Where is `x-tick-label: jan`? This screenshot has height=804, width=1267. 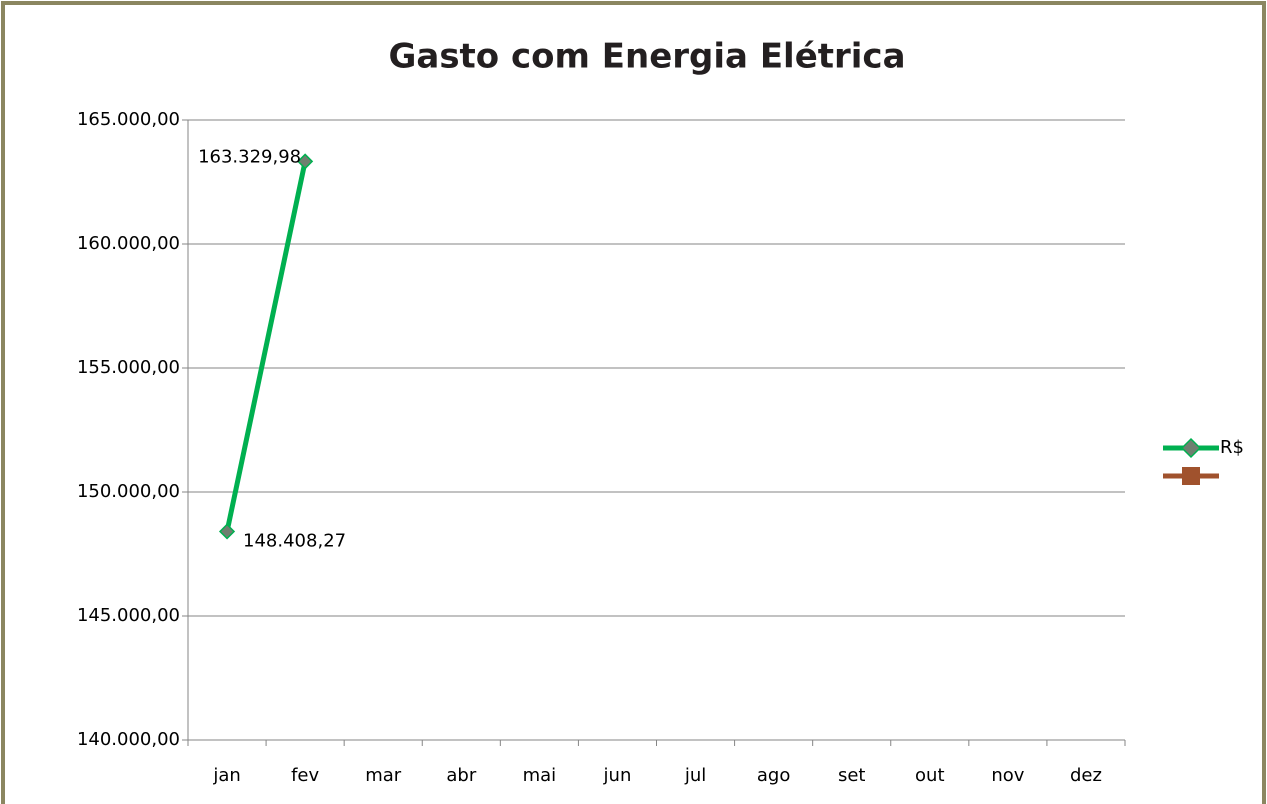
x-tick-label: jan is located at coordinates (226, 775).